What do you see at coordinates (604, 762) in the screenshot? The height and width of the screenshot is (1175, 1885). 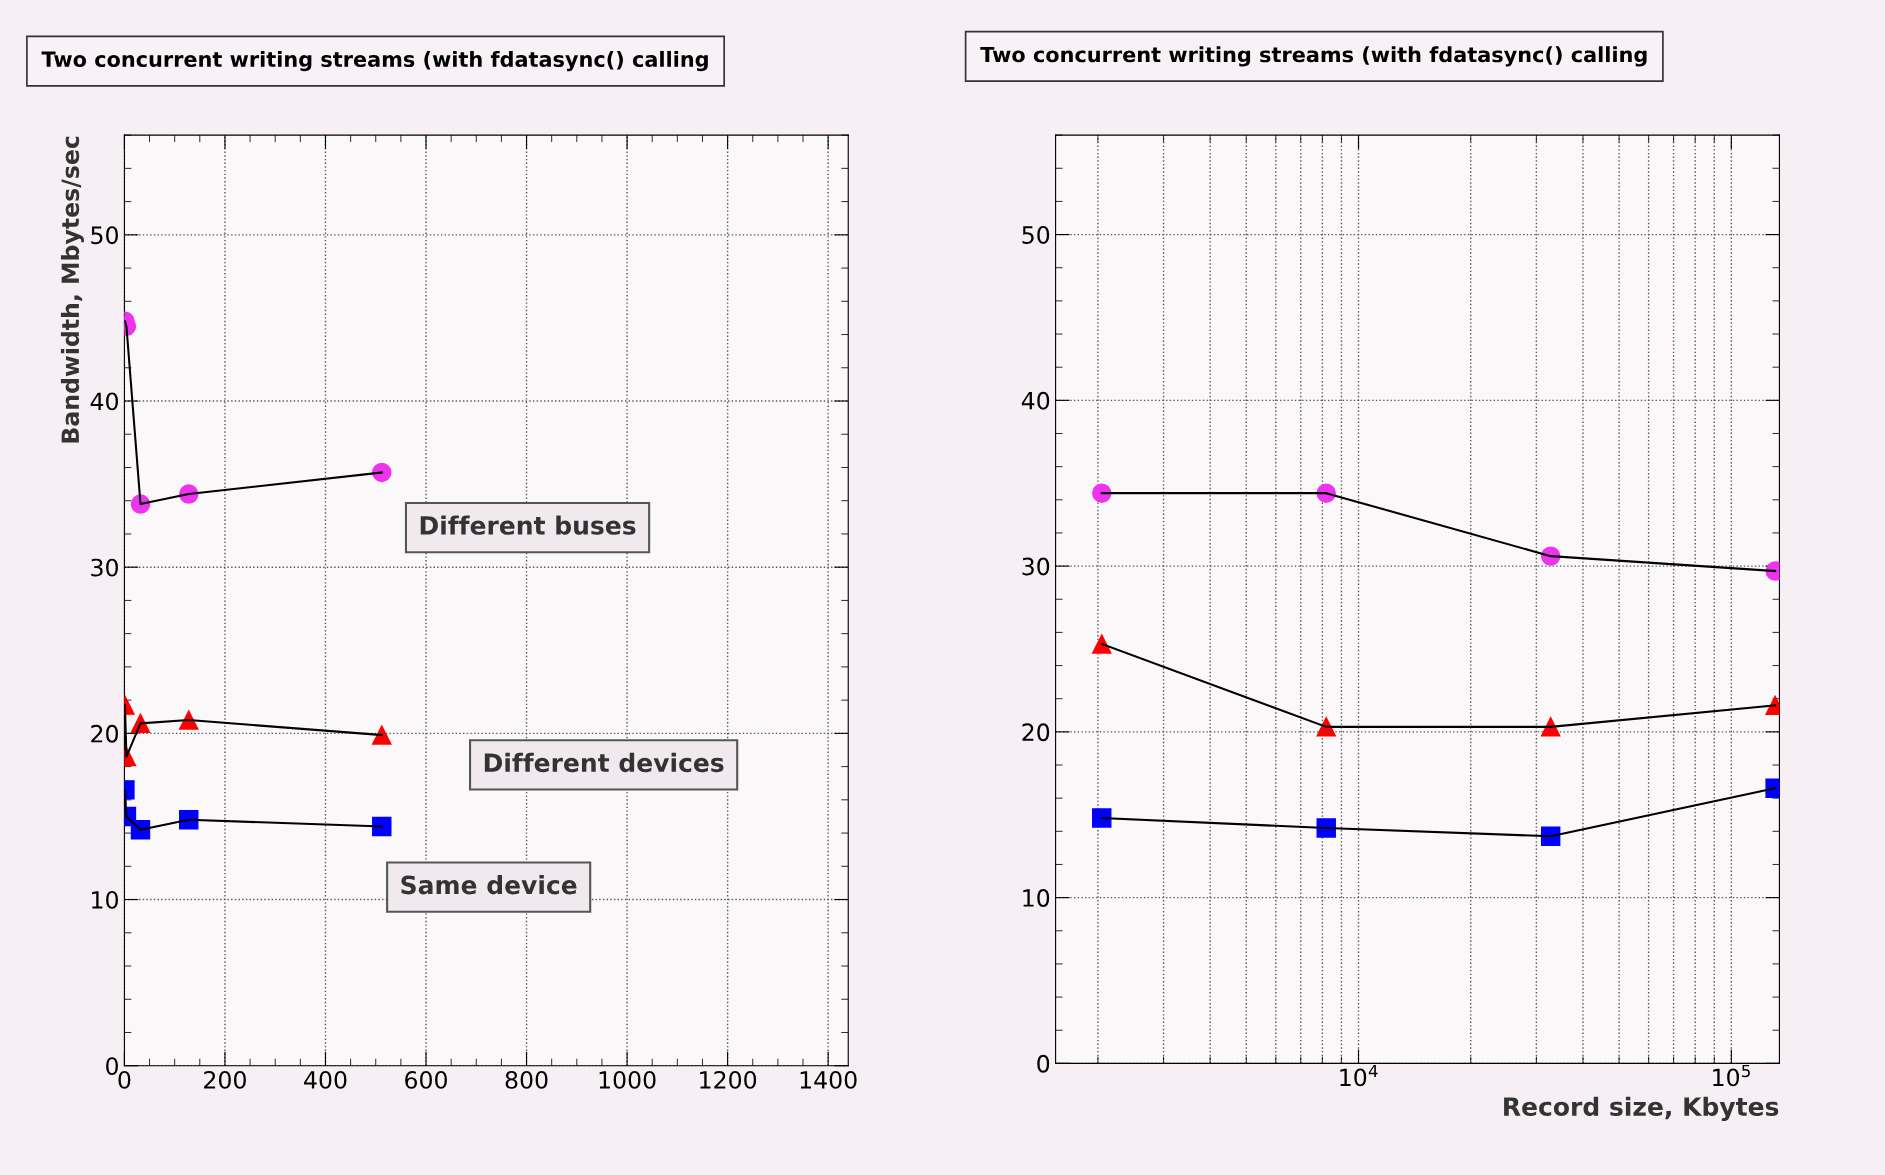 I see `annotation: Different devices` at bounding box center [604, 762].